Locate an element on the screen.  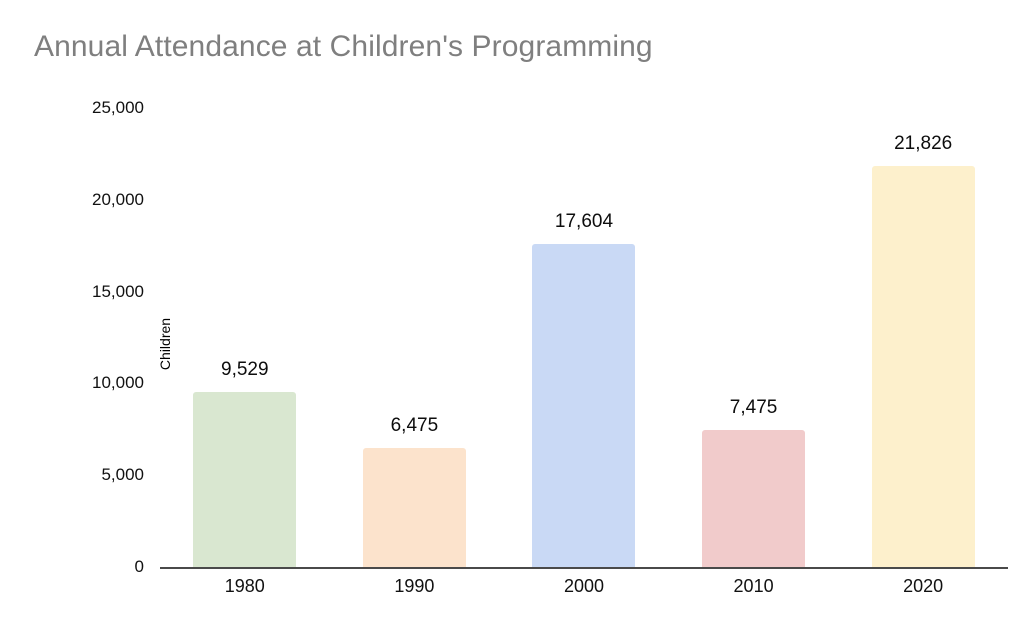
bar-slot: 21,826 is located at coordinates (923, 337).